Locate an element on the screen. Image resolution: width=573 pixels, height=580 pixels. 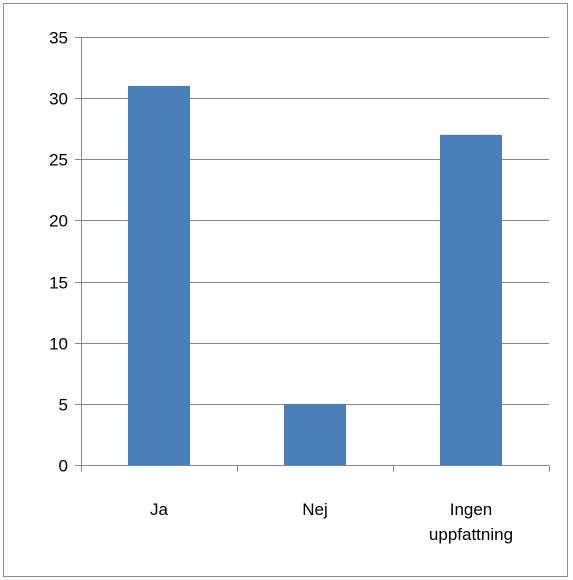
bar-nej is located at coordinates (315, 434).